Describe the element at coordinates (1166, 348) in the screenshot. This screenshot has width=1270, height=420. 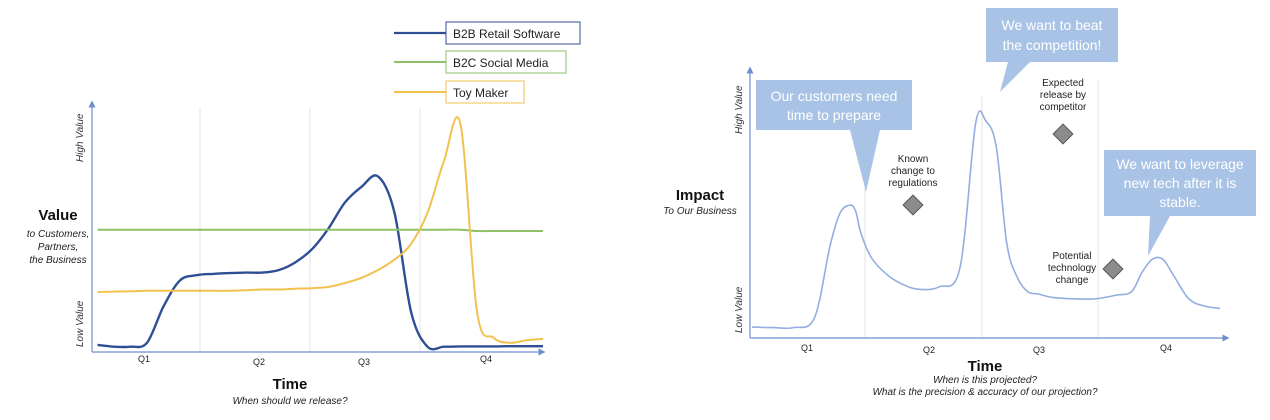
I see `right-x-tick-q4: Q4` at that location.